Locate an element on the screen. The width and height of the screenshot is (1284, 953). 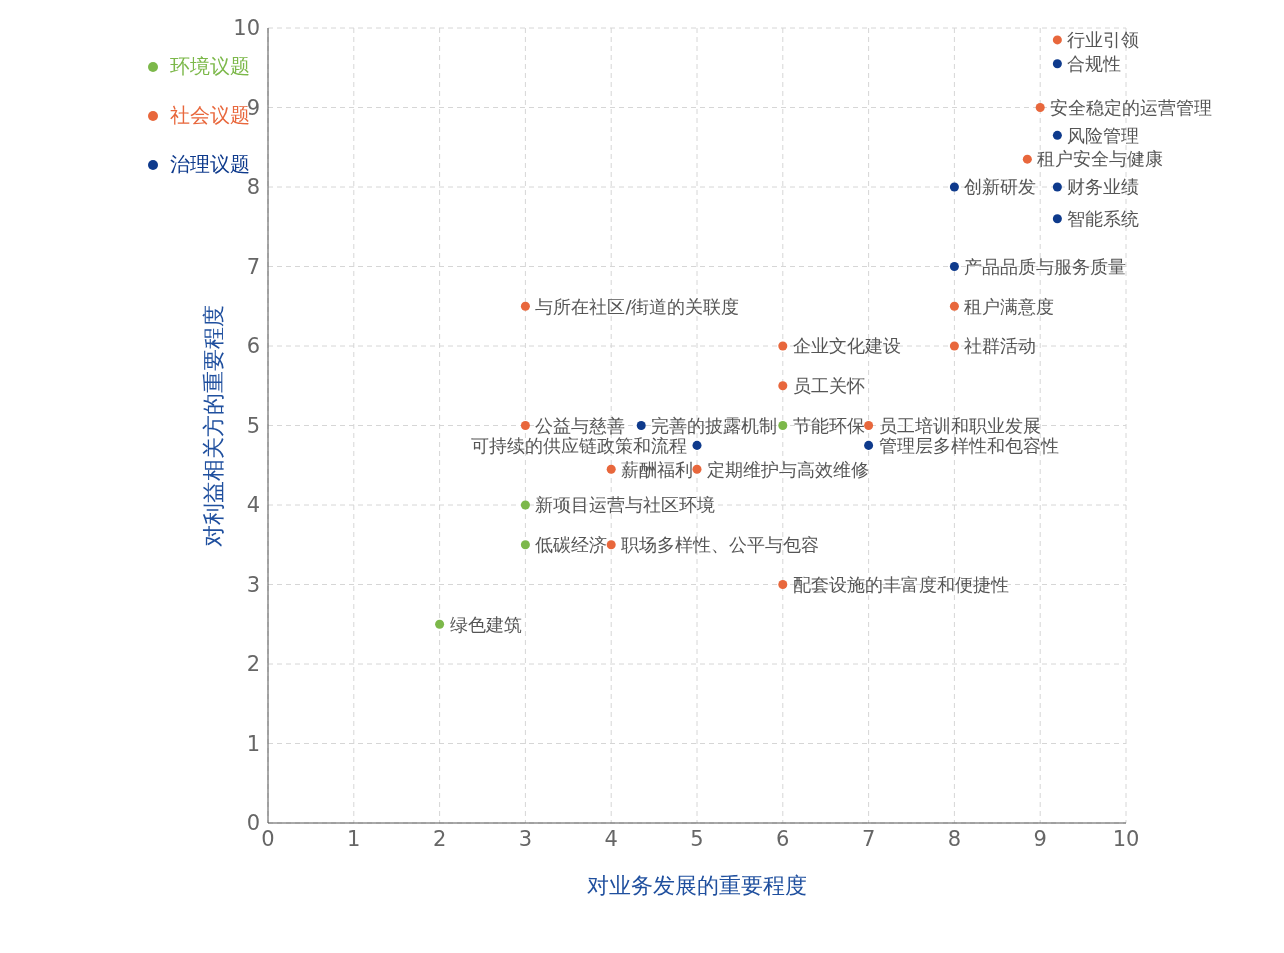
annotation: 社群活动 is located at coordinates (1000, 346).